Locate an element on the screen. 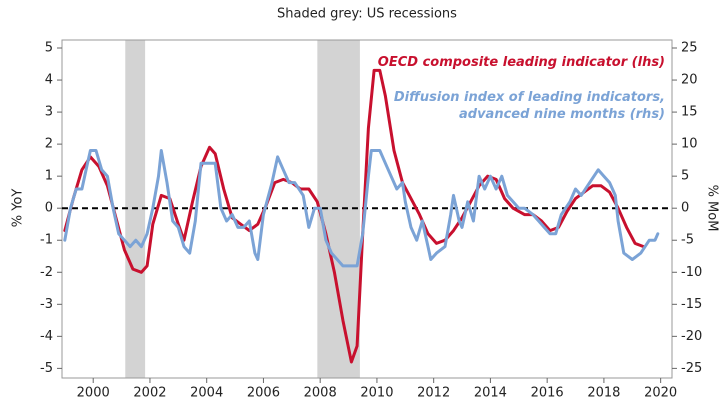 The height and width of the screenshot is (401, 723). y2-tick-label: 0 is located at coordinates (685, 208).